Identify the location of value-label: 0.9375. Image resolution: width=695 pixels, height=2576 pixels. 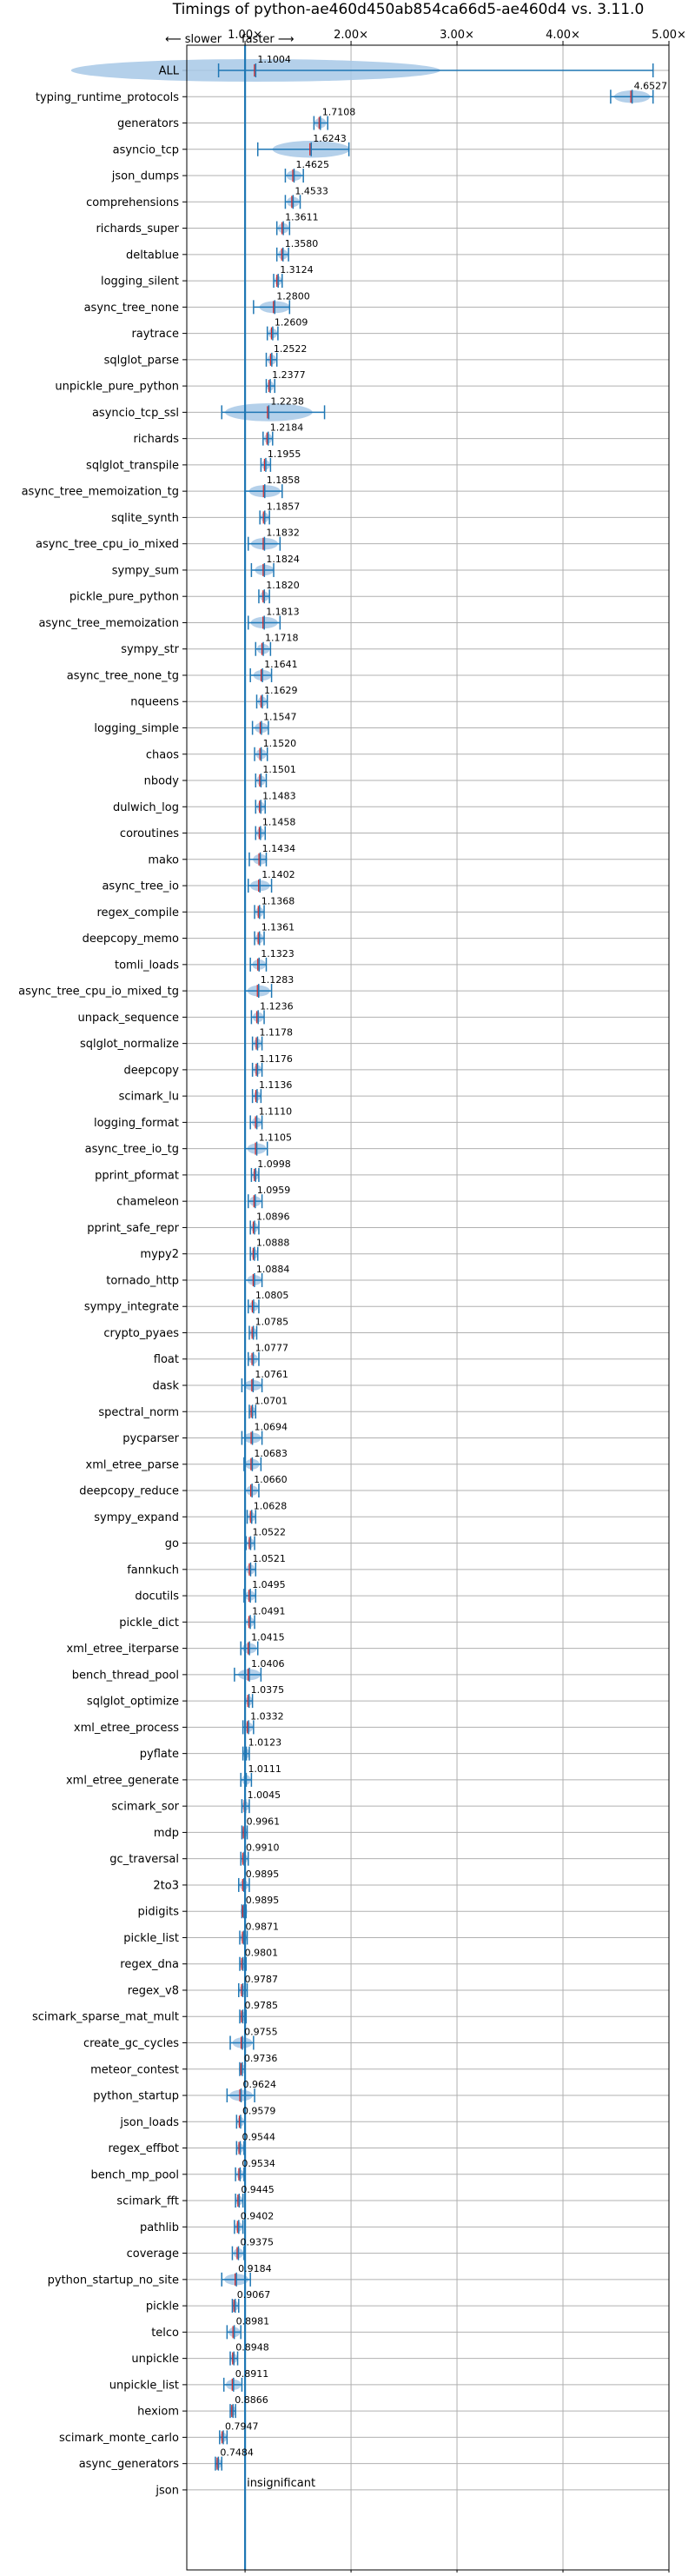
(257, 2242).